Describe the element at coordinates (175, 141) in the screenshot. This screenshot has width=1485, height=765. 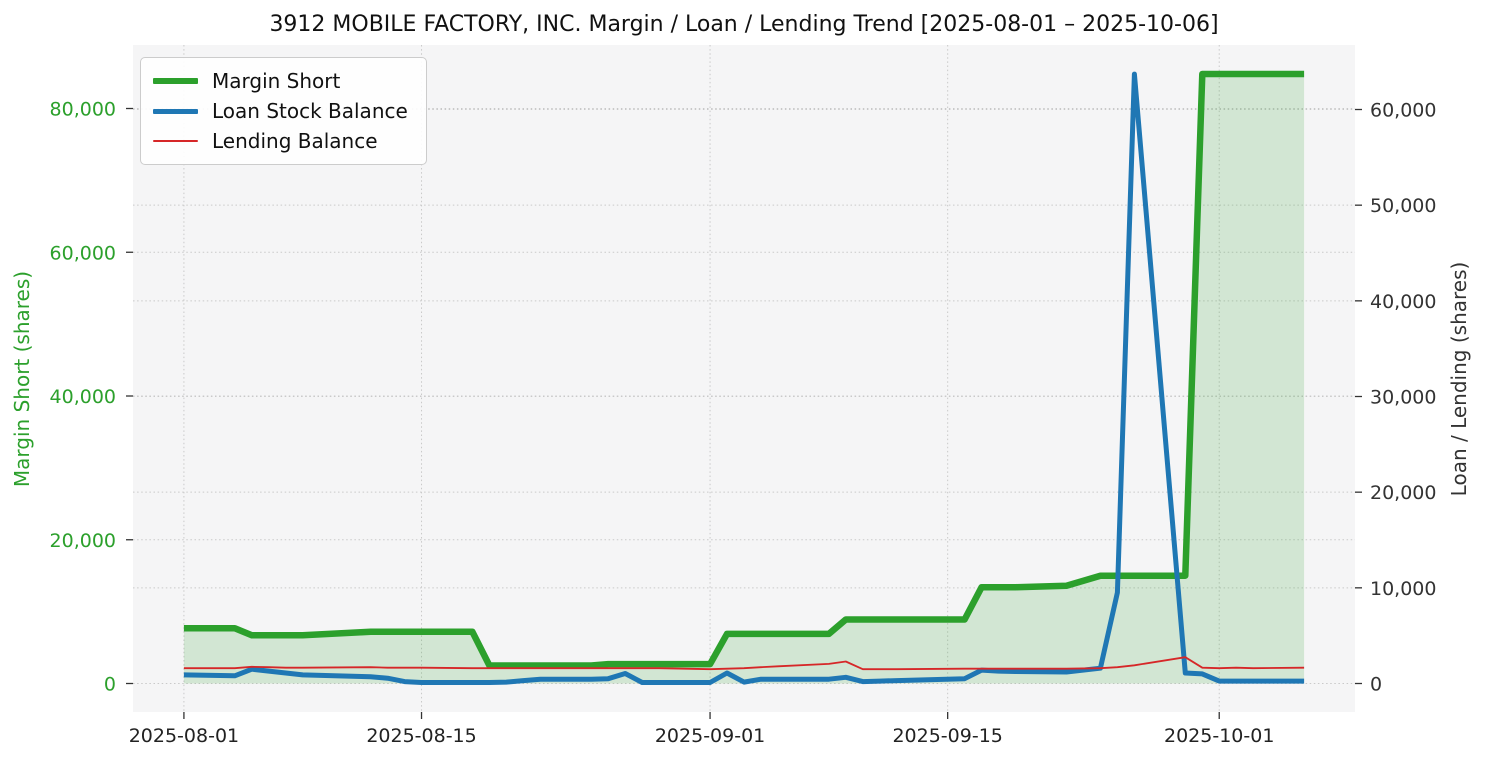
I see `legend-swatch-lending-balance` at that location.